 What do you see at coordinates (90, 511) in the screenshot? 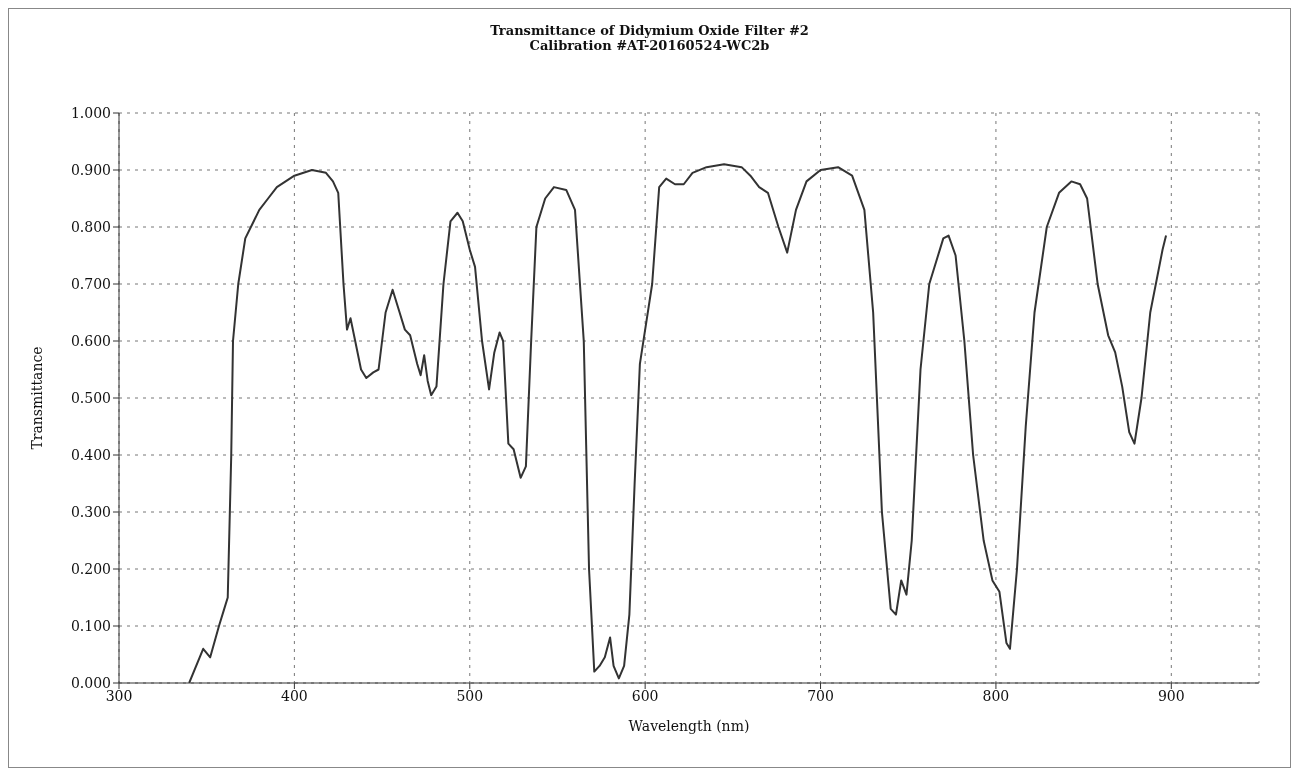
I see `y-tick-label: 0.300` at bounding box center [90, 511].